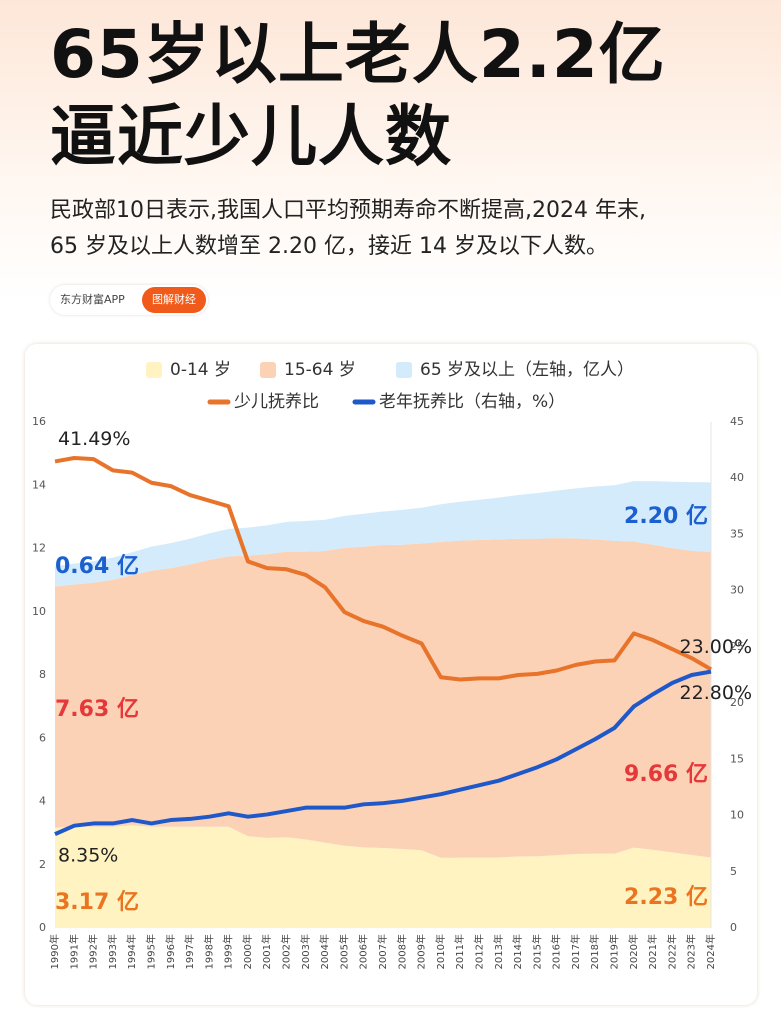 The image size is (781, 1009). What do you see at coordinates (421, 951) in the screenshot?
I see `x-tick-label: 2009年` at bounding box center [421, 951].